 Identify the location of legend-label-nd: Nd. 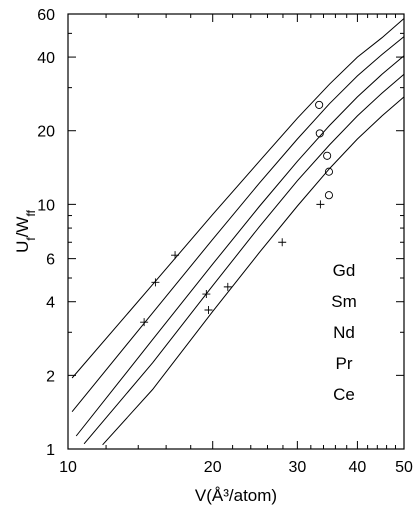
(344, 332).